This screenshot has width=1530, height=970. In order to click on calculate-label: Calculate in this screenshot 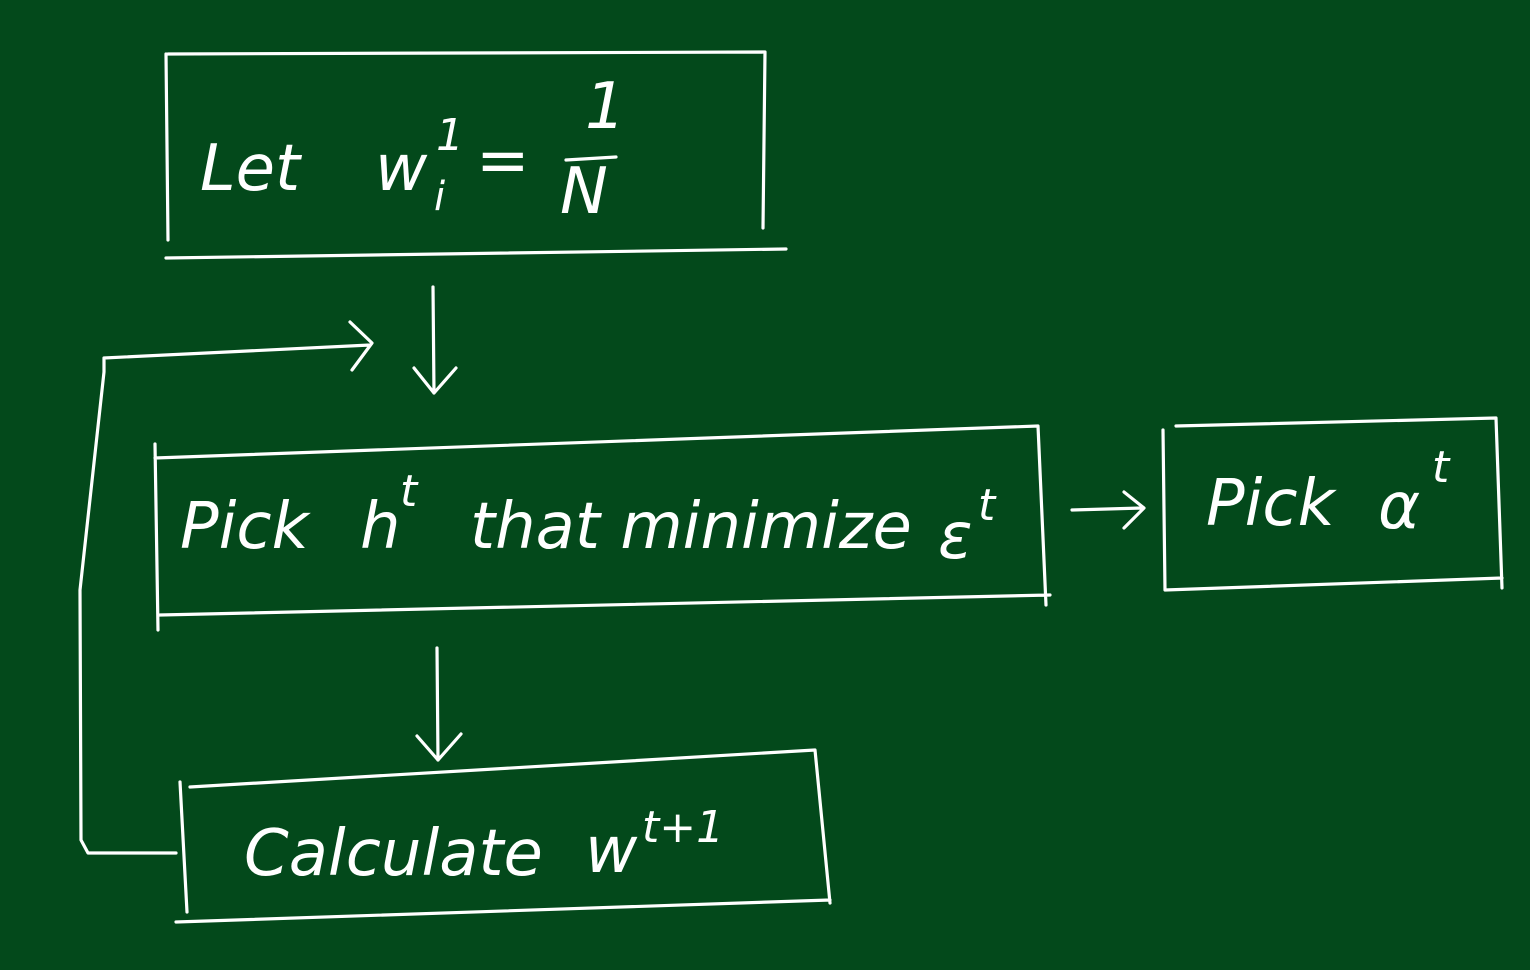, I will do `click(393, 854)`.